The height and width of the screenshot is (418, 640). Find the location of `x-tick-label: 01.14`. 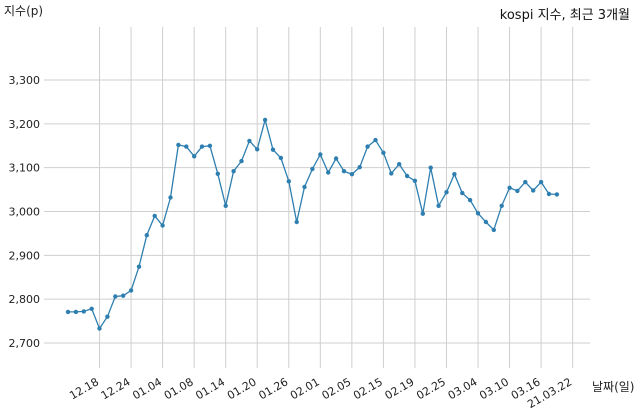

x-tick-label: 01.14 is located at coordinates (210, 388).